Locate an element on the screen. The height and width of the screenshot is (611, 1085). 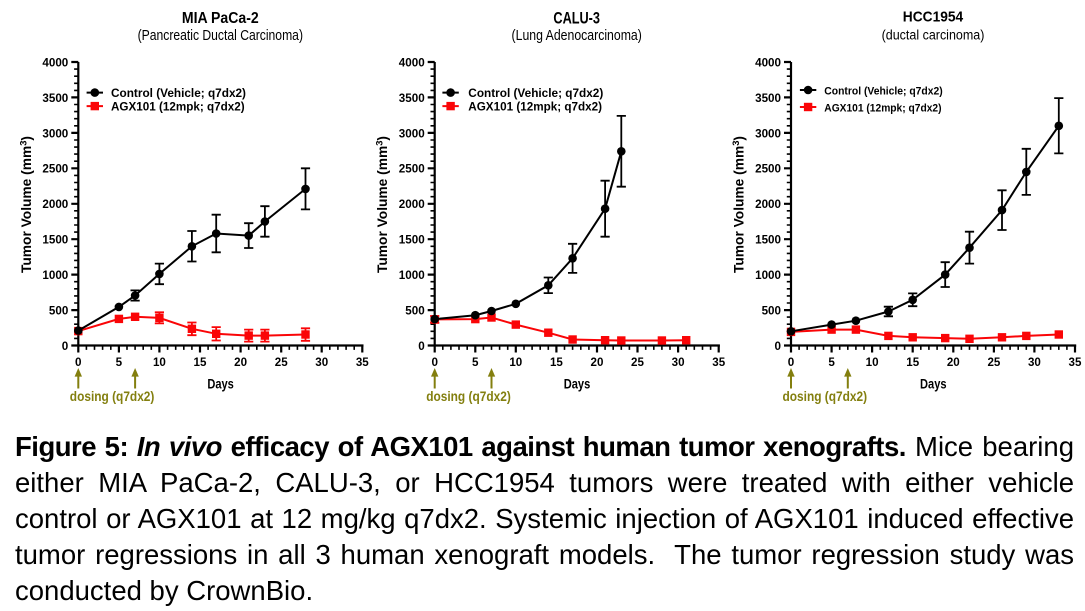
svg-text: (Pancreatic Ductal Carcinoma) is located at coordinates (220, 36).